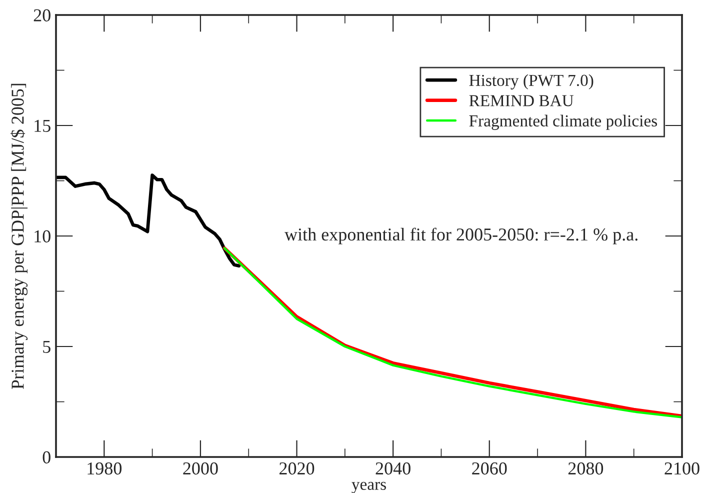  What do you see at coordinates (105, 468) in the screenshot?
I see `x-tick-label: 1980` at bounding box center [105, 468].